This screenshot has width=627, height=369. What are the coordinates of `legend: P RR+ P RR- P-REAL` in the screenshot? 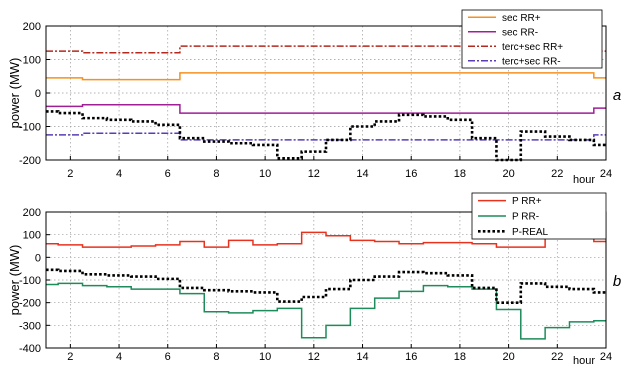 It's located at (539, 216).